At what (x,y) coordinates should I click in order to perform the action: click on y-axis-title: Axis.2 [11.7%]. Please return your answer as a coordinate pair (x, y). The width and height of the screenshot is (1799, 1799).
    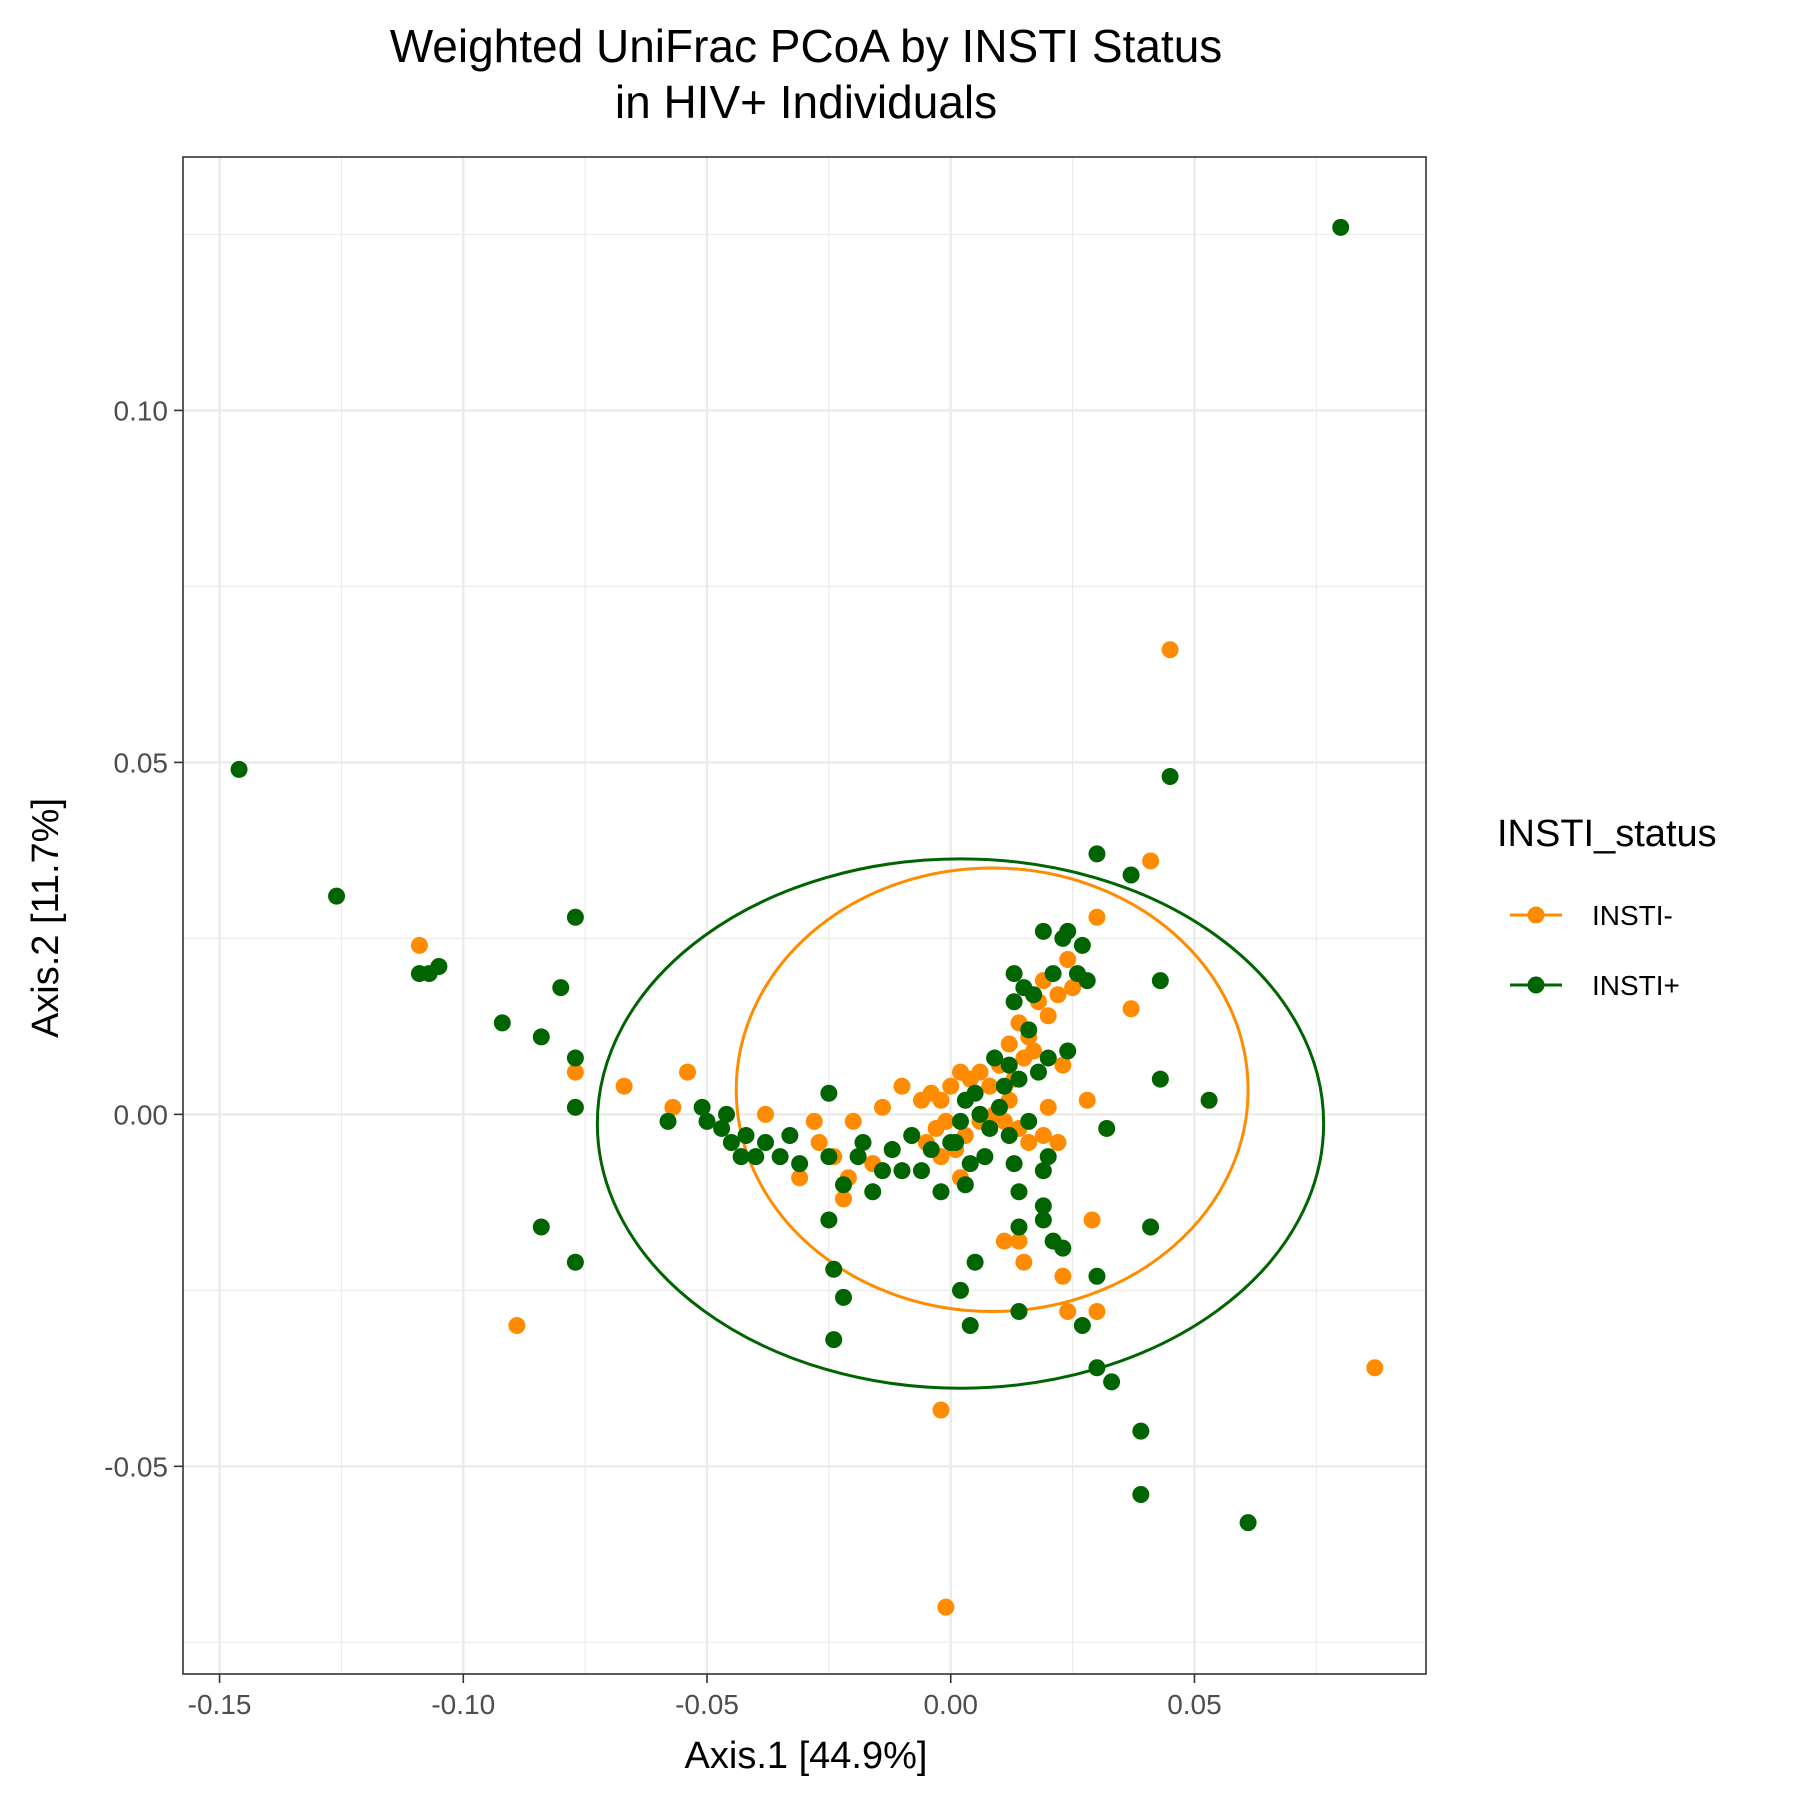
    Looking at the image, I should click on (46, 918).